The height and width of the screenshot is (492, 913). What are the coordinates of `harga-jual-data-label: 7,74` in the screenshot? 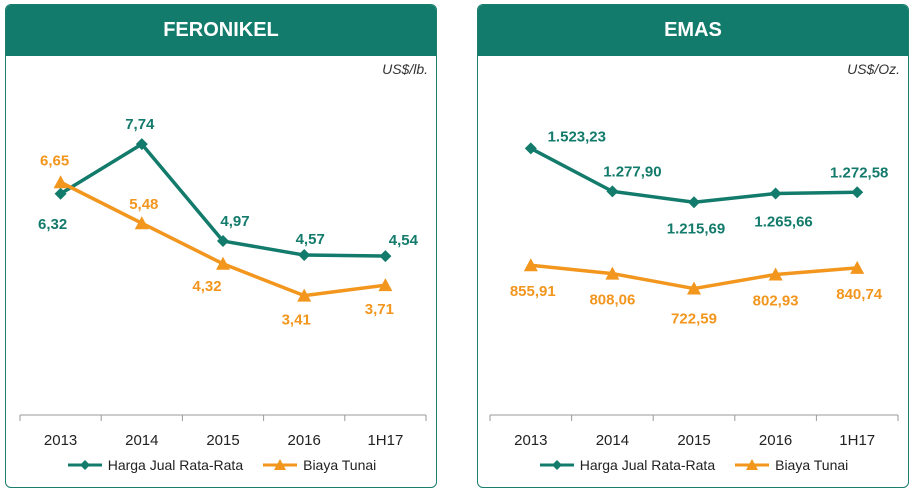 It's located at (140, 124).